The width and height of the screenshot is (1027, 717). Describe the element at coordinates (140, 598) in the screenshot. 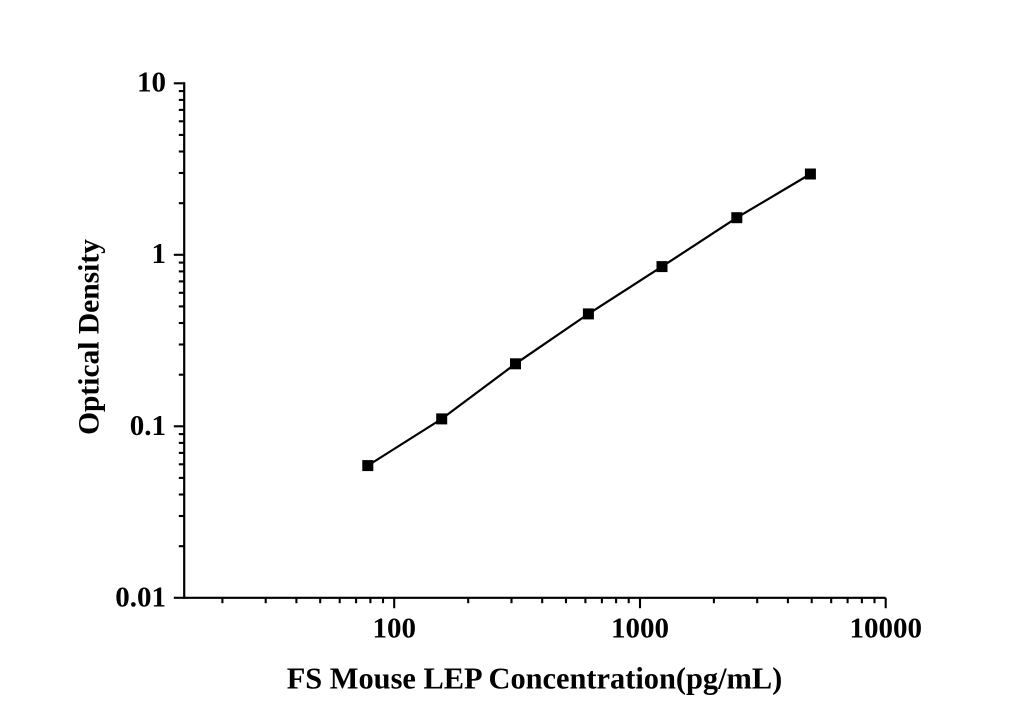

I see `svg-text: 0.01` at that location.